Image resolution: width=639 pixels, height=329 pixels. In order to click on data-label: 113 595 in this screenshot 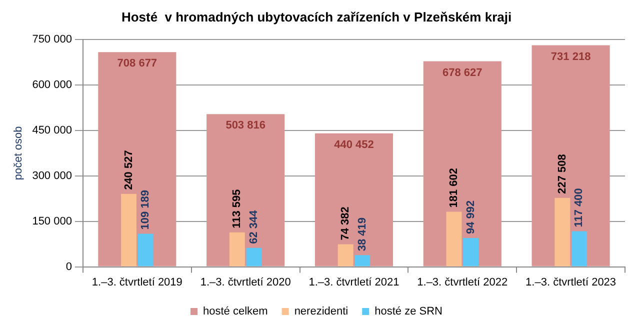, I will do `click(237, 208)`.